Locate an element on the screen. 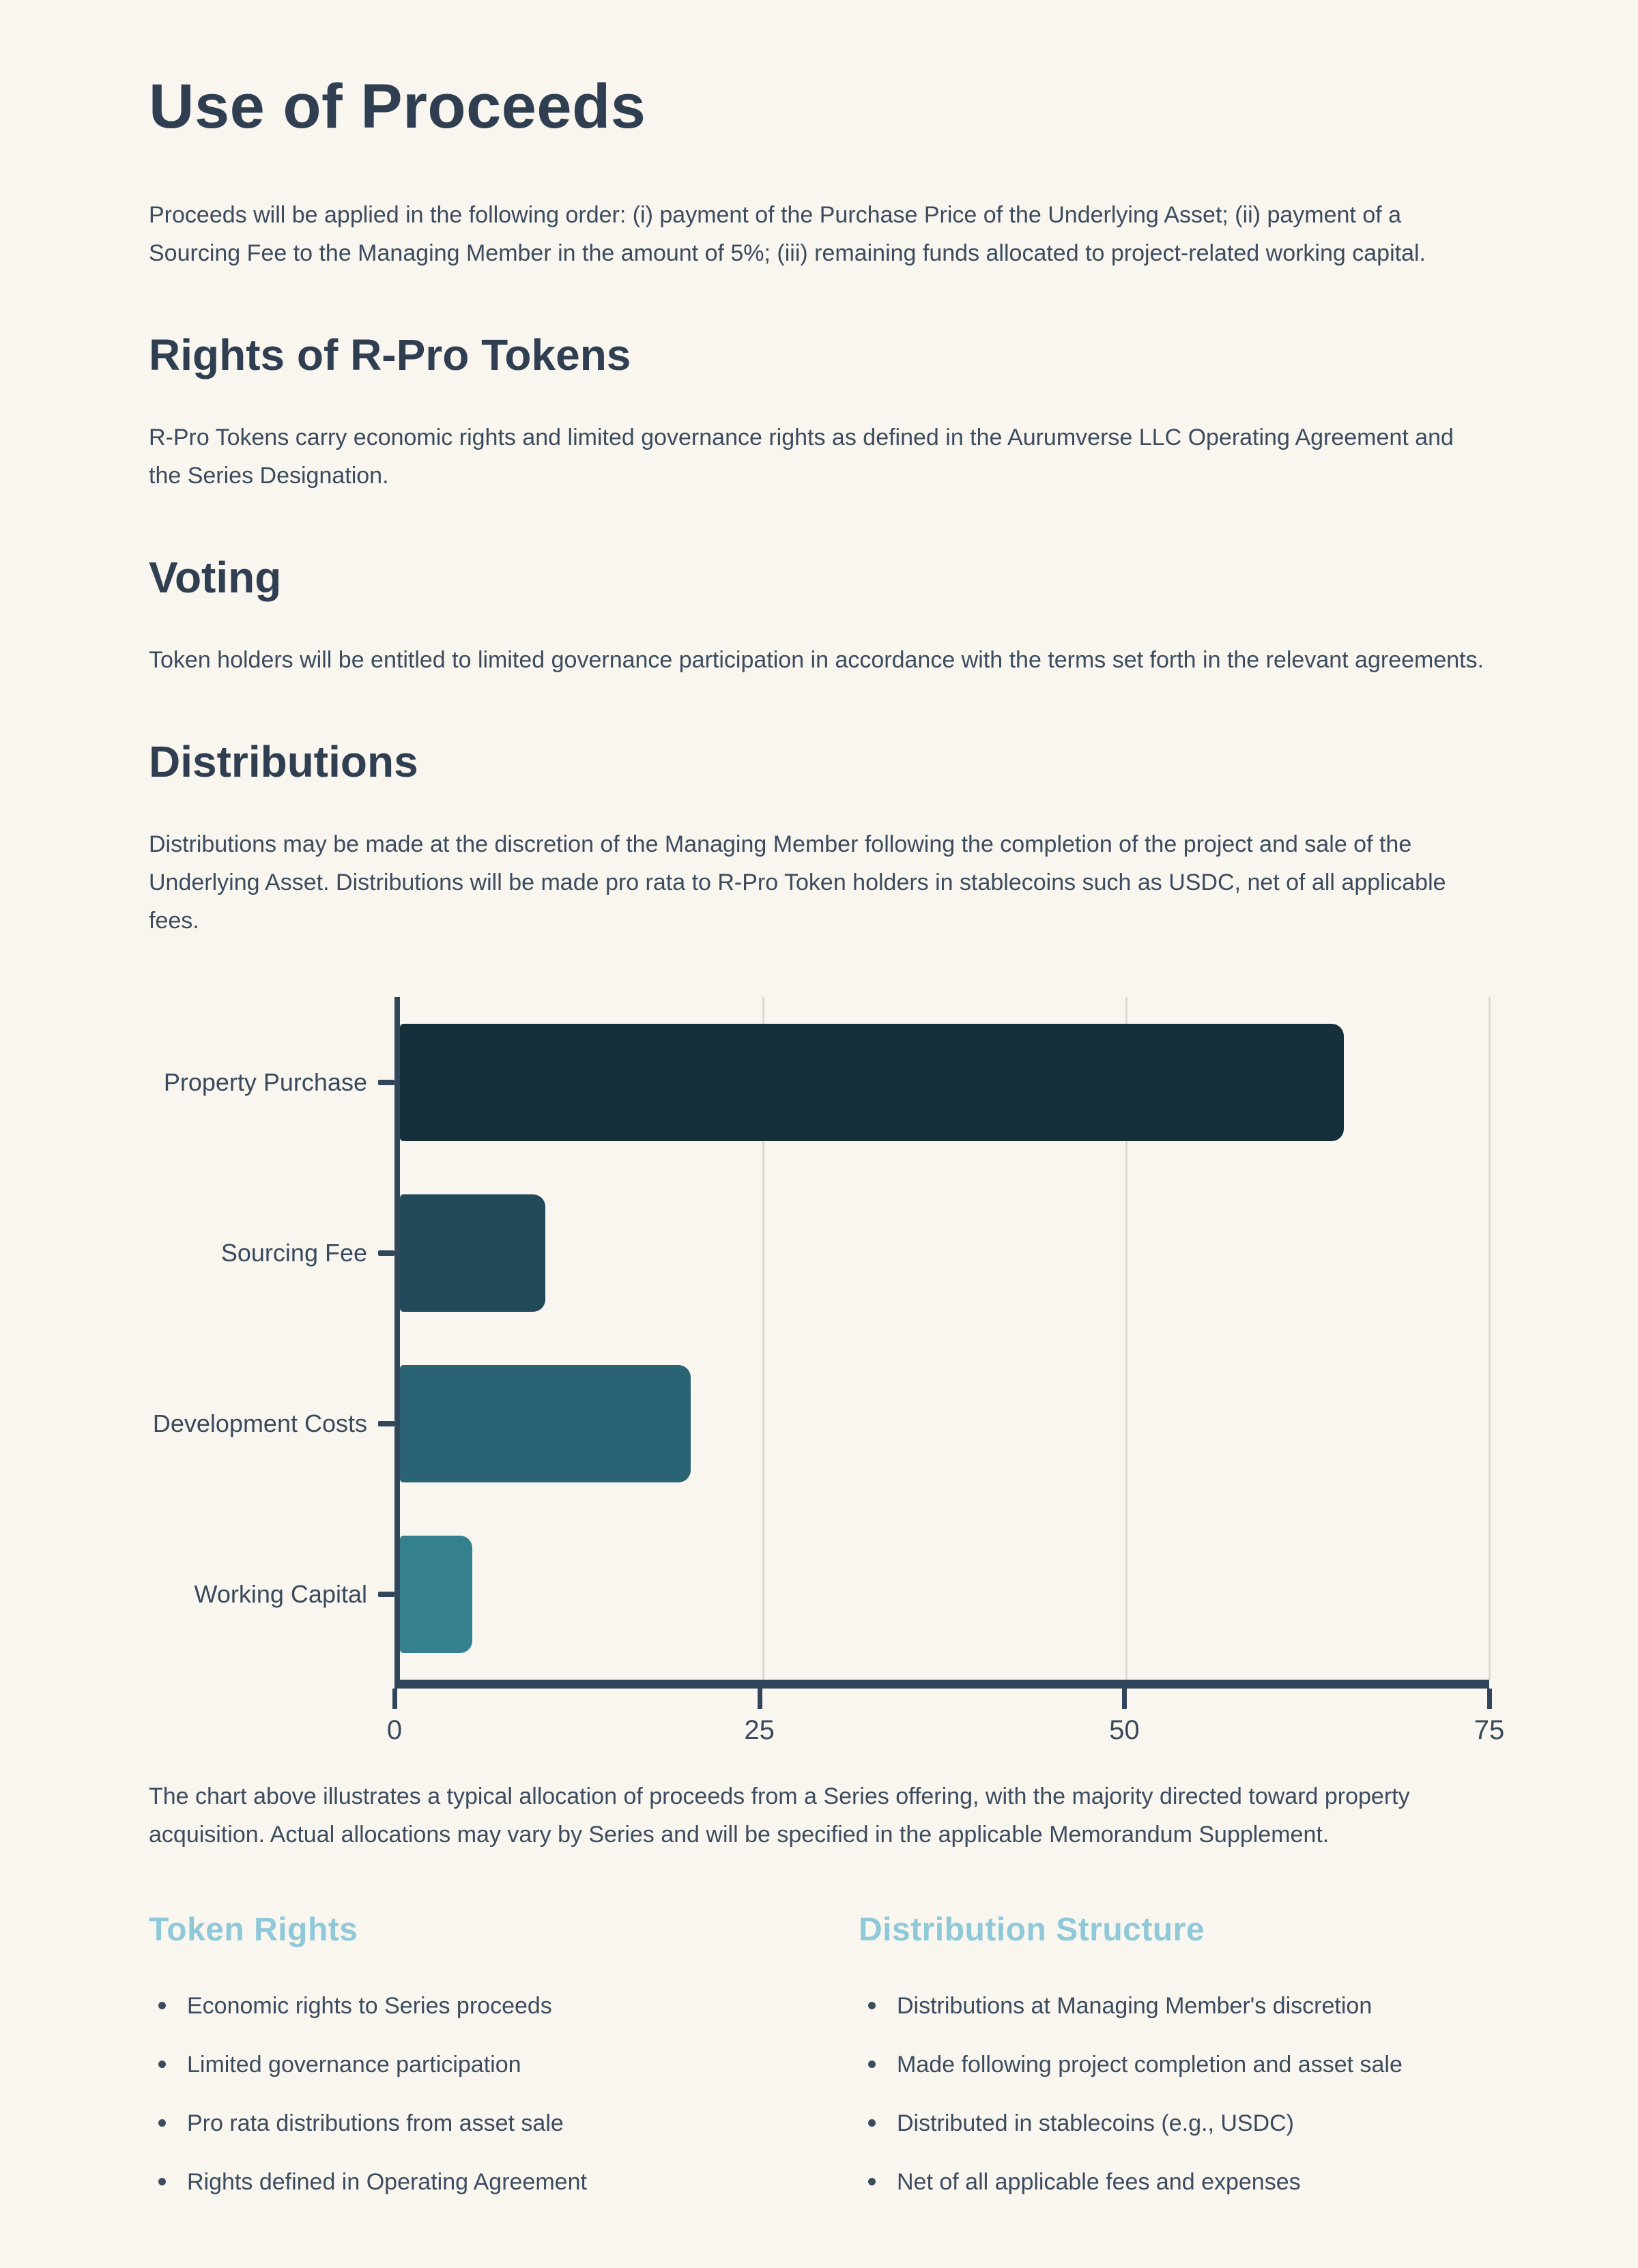  x-tick-label: 75 is located at coordinates (1489, 1730).